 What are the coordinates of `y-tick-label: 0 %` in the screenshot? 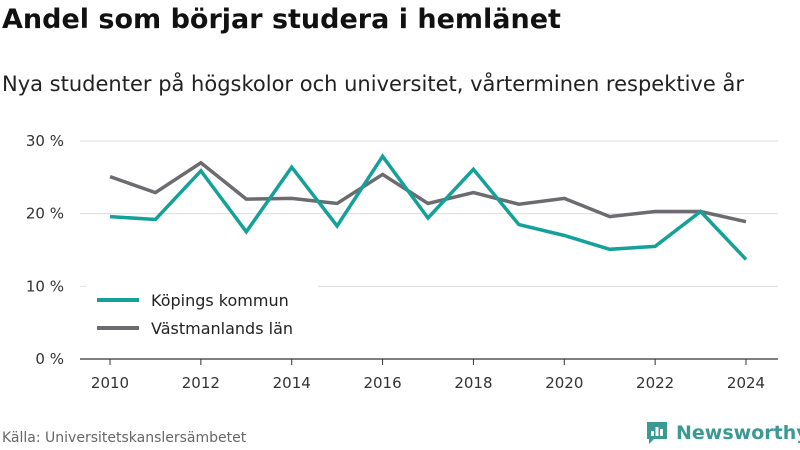 It's located at (49, 359).